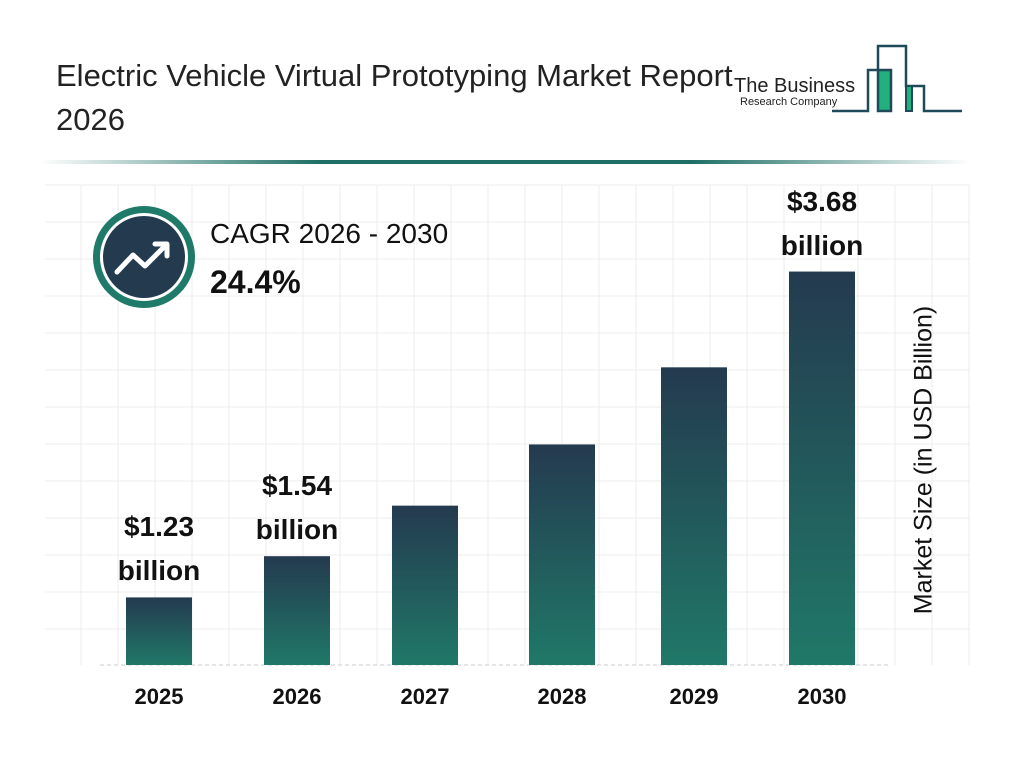 The height and width of the screenshot is (768, 1024). Describe the element at coordinates (297, 486) in the screenshot. I see `data-label-line1: $1.54` at that location.